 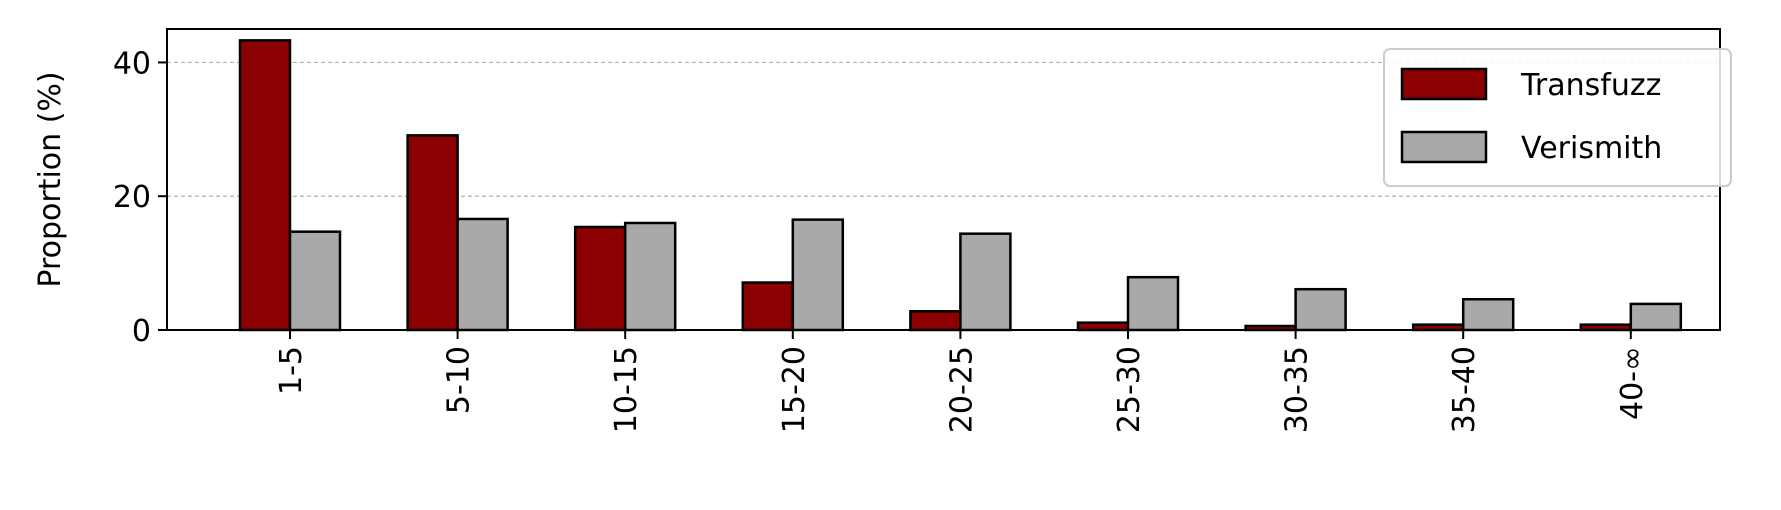 What do you see at coordinates (141, 331) in the screenshot?
I see `y-tick-label: 0` at bounding box center [141, 331].